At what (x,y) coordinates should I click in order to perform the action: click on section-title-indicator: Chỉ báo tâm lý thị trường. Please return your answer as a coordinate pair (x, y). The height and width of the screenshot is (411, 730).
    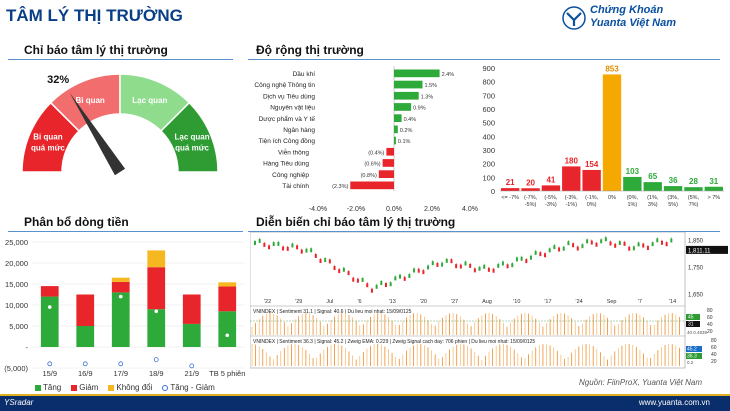
    Looking at the image, I should click on (96, 50).